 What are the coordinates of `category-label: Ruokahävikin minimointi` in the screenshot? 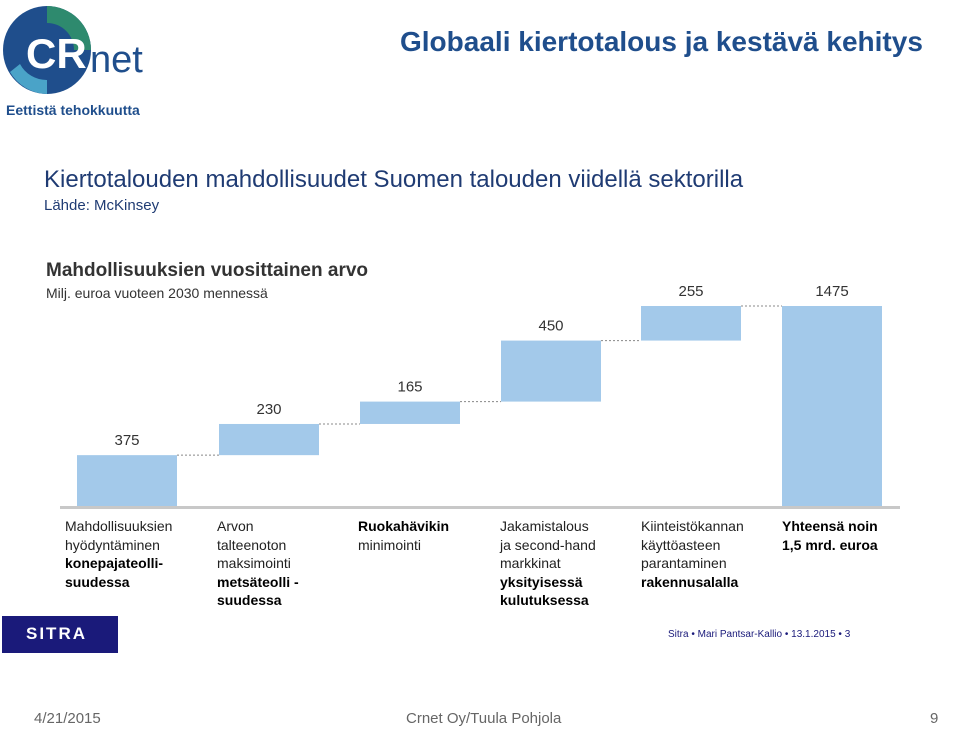 It's located at (428, 535).